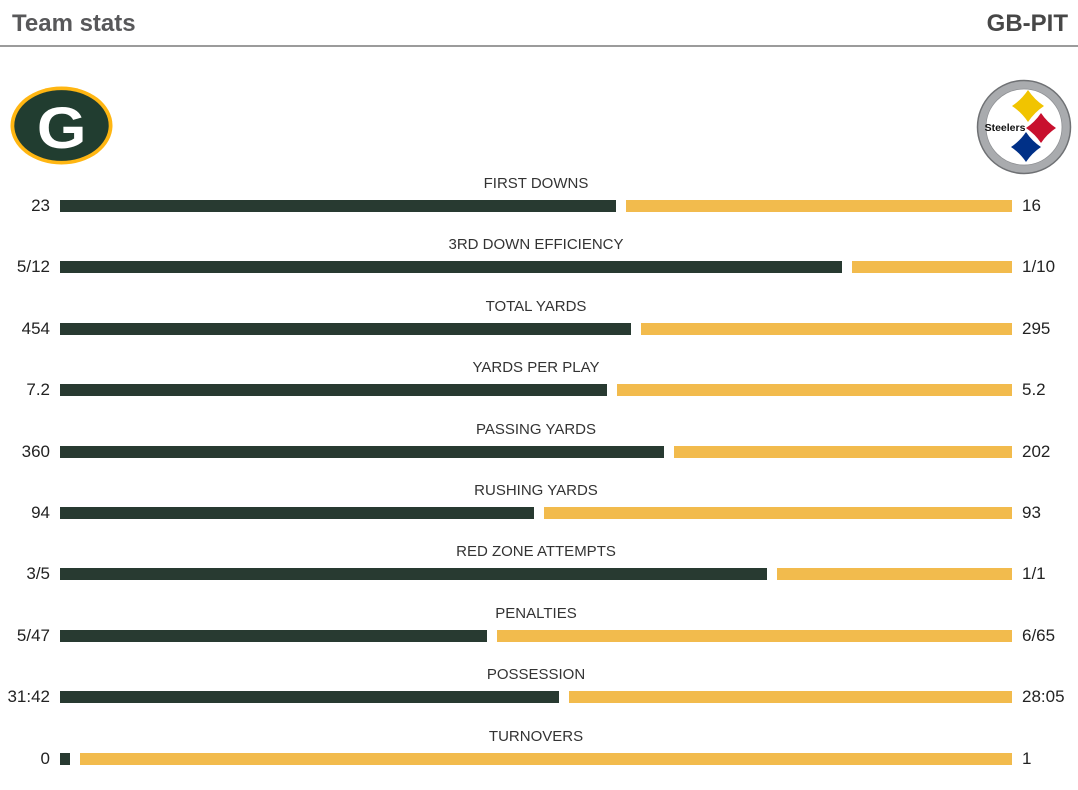  I want to click on stat-row: RUSHING YARDS 94 93, so click(539, 510).